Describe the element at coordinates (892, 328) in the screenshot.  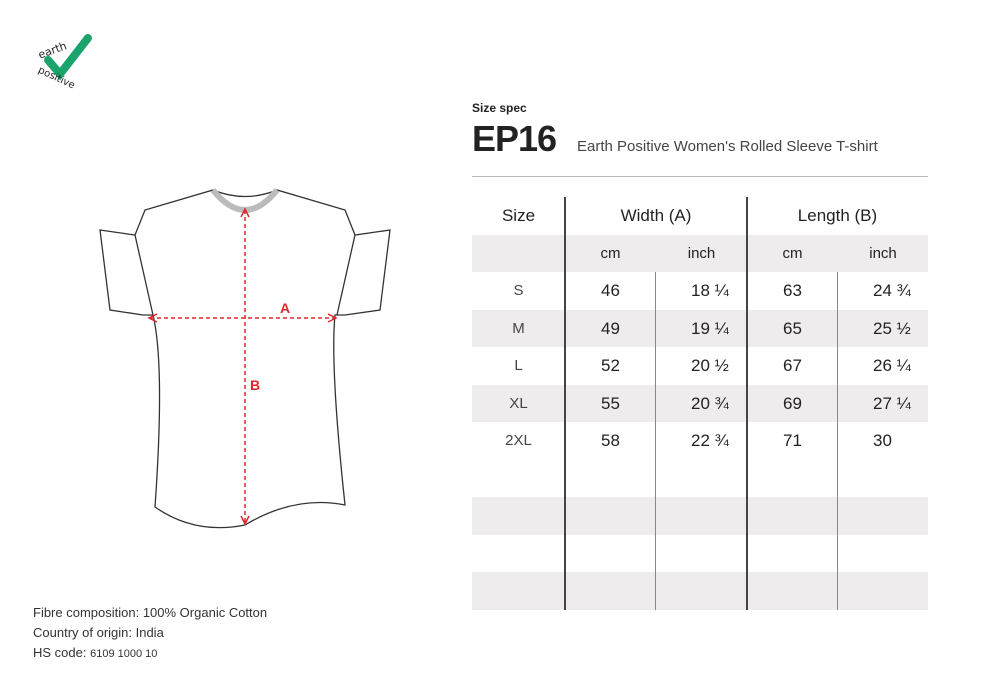
I see `length-inch-cell: 25 ½` at that location.